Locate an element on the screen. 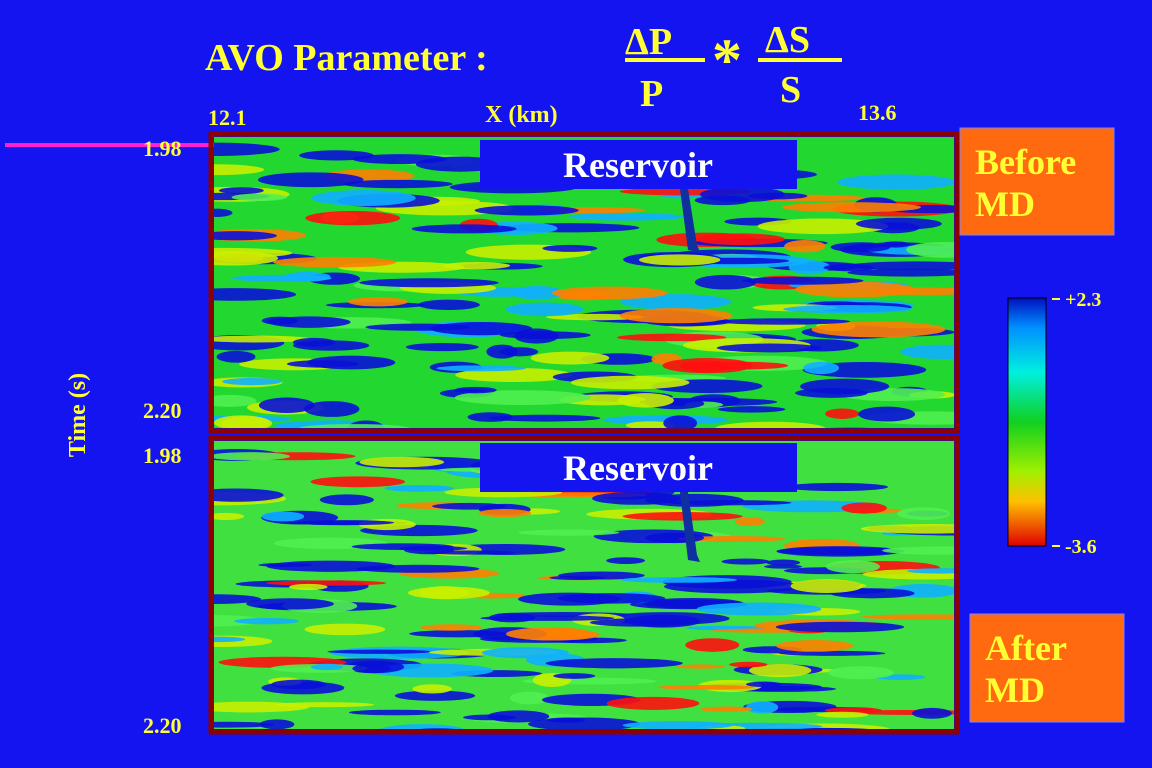  caption-text: MD is located at coordinates (1015, 690).